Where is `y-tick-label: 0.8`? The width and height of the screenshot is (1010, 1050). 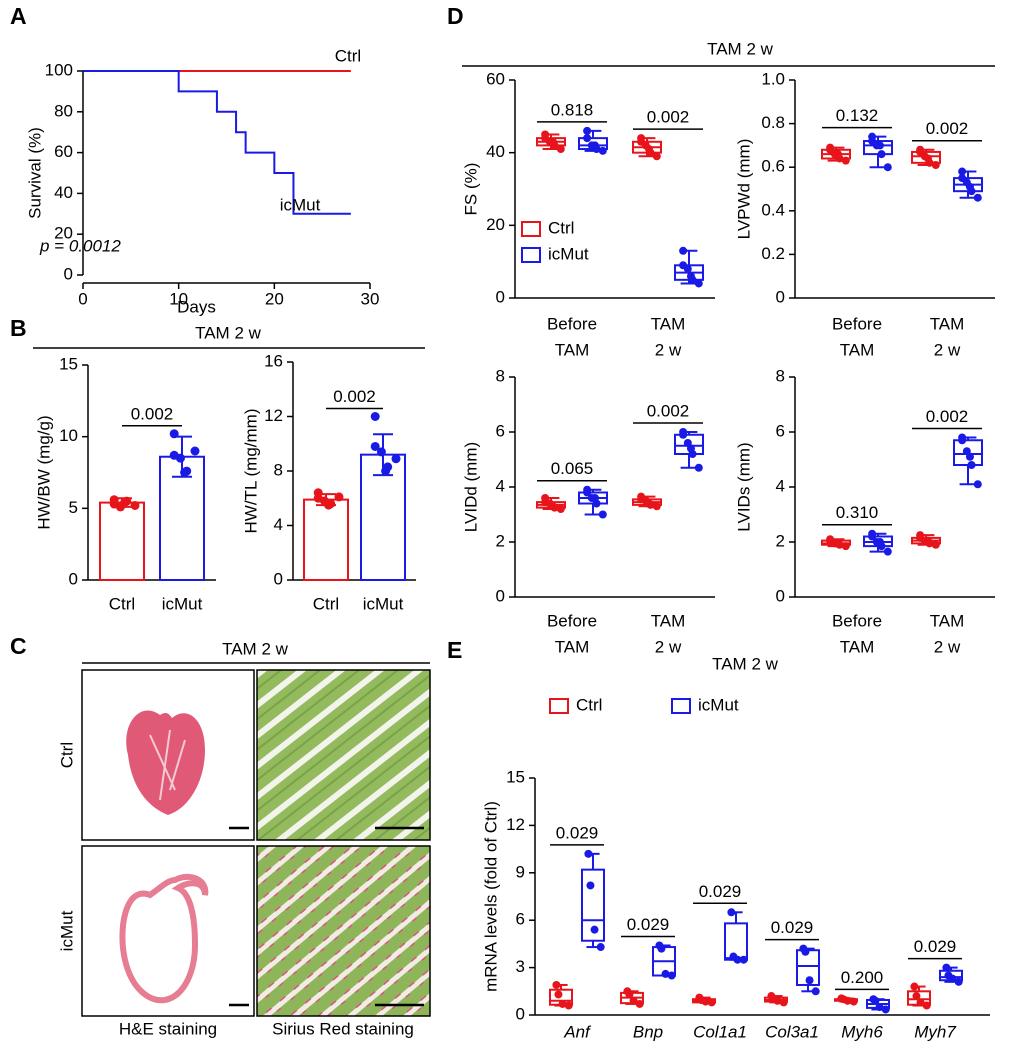 y-tick-label: 0.8 is located at coordinates (773, 122).